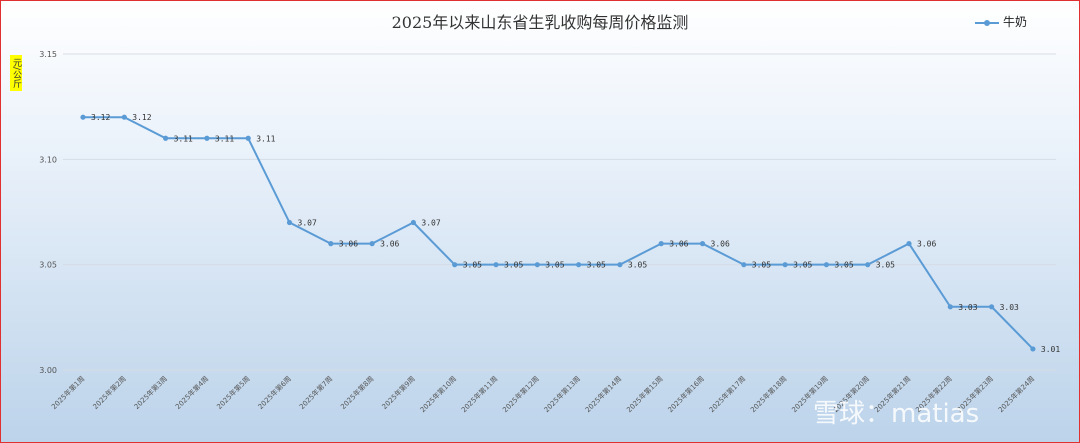 This screenshot has height=443, width=1080. I want to click on x-tick-label: 2025年第6周, so click(274, 392).